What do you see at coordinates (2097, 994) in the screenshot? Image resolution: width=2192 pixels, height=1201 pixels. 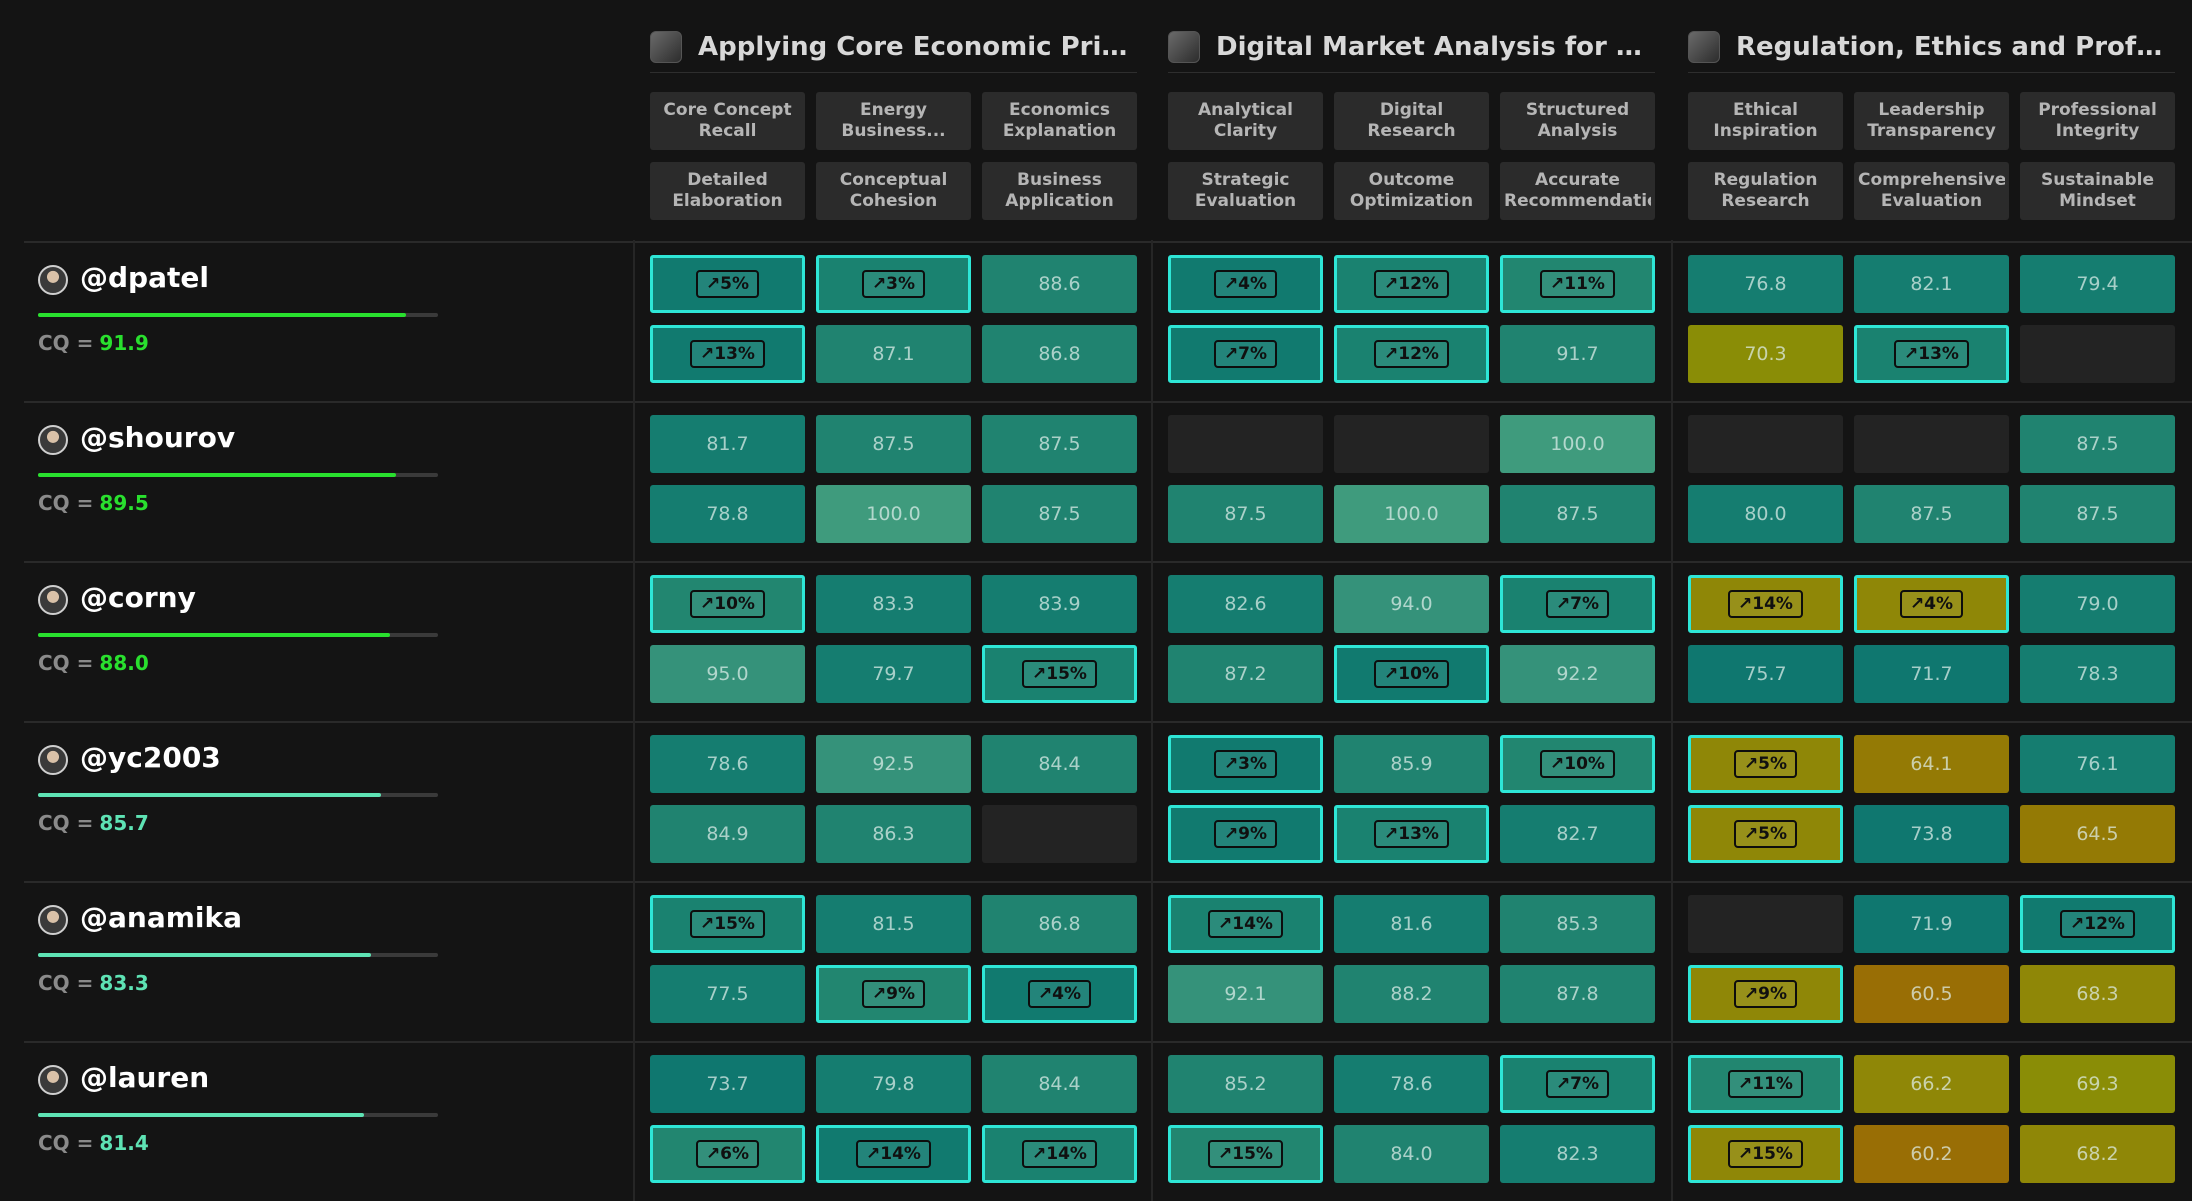 I see `score-cell: 68.3` at bounding box center [2097, 994].